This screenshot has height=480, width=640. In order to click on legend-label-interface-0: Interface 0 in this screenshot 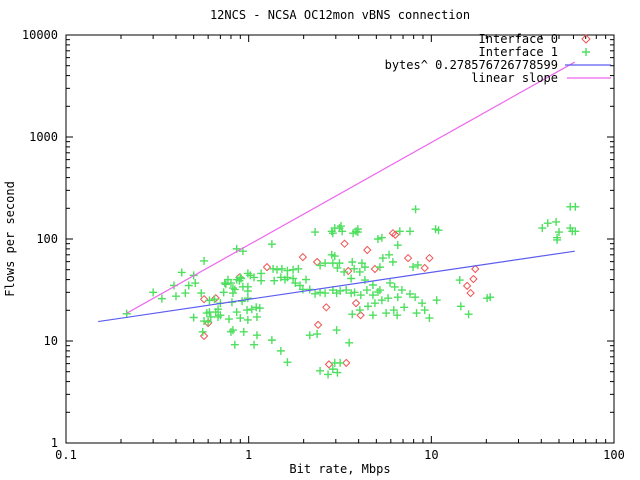, I will do `click(518, 39)`.